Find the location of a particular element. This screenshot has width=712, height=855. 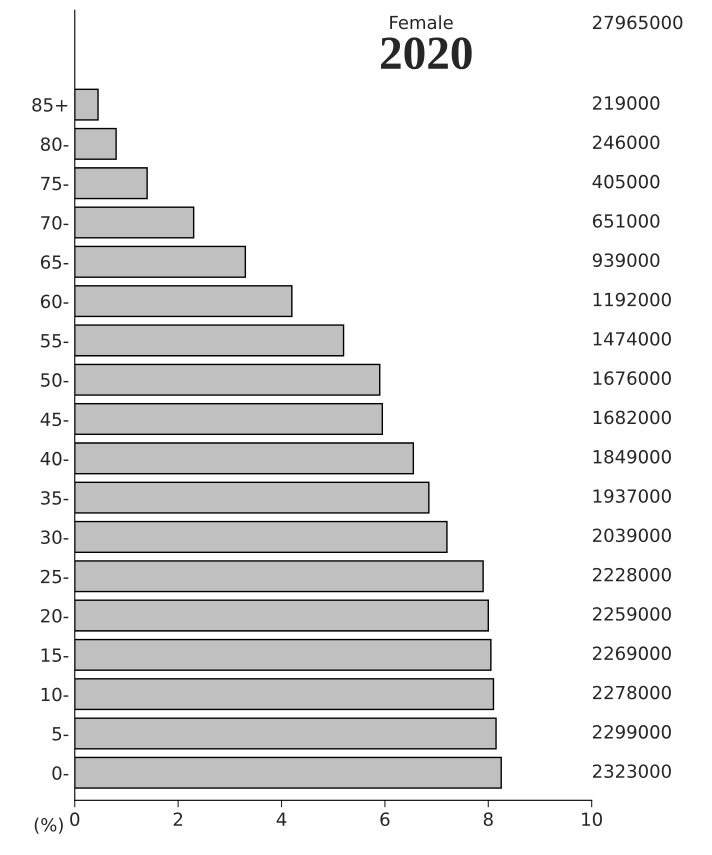

text: 405000 is located at coordinates (626, 181).